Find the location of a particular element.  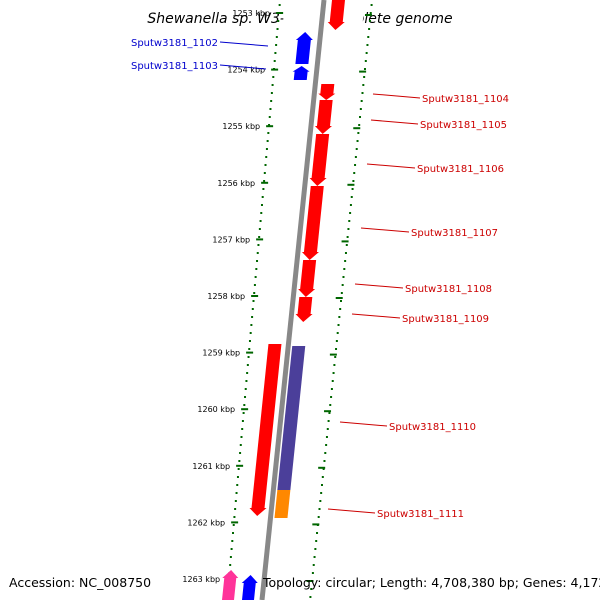

kbp-label: 1263 kbp is located at coordinates (201, 579).